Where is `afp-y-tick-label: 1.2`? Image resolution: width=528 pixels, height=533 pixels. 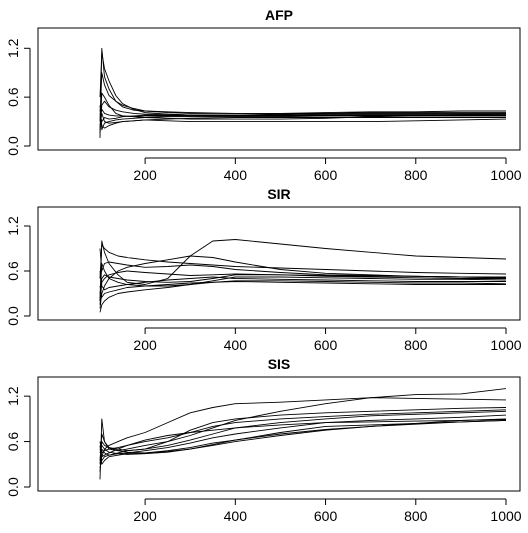
afp-y-tick-label: 1.2 is located at coordinates (13, 48).